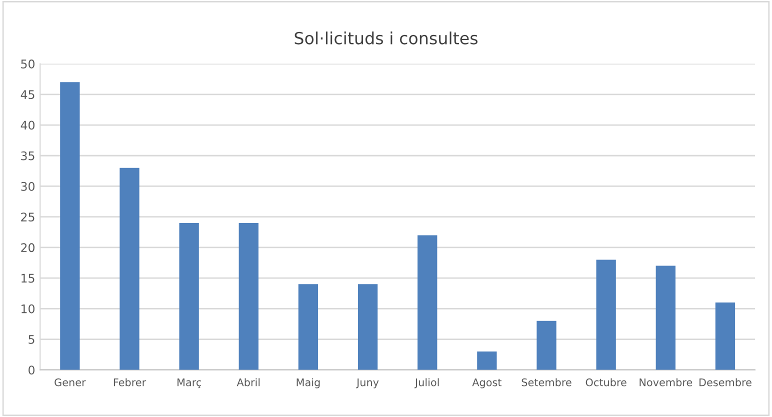 The width and height of the screenshot is (772, 417). What do you see at coordinates (308, 383) in the screenshot?
I see `x-tick-label: Maig` at bounding box center [308, 383].